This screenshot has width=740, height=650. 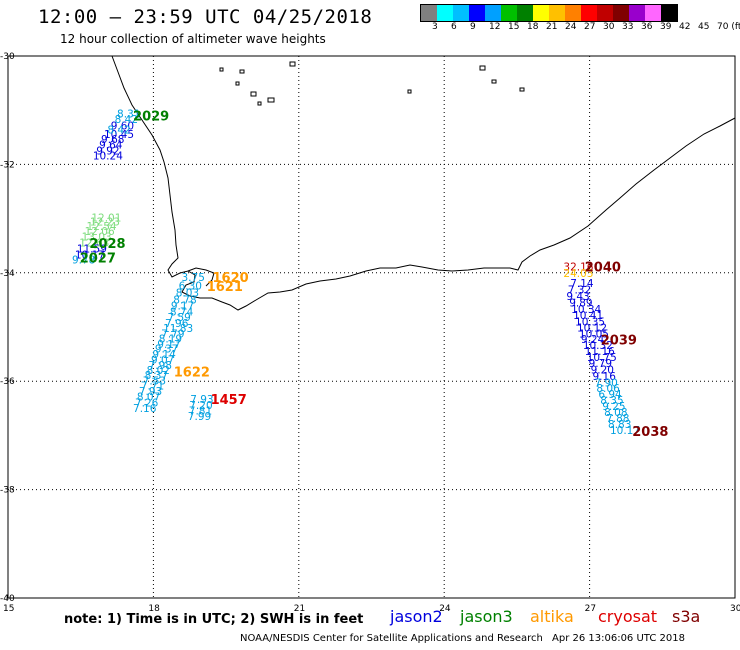 I want to click on wave-height-value: 10.45, so click(x=119, y=135).